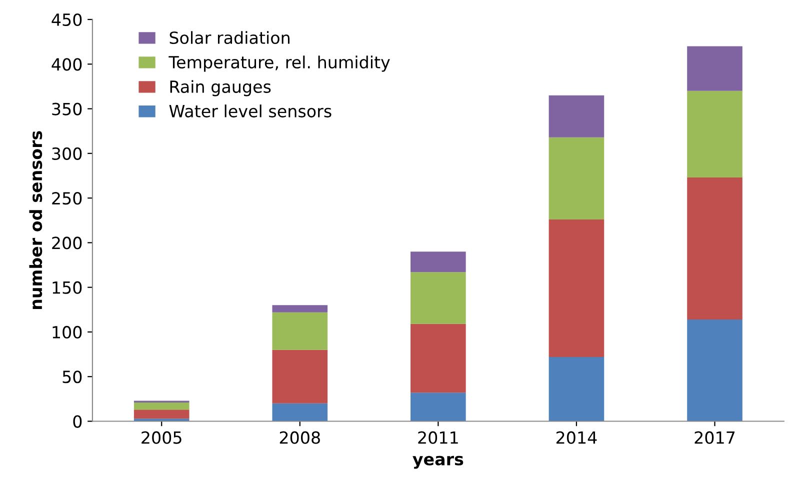  I want to click on legend-label: Temperature, rel. humidity, so click(279, 64).